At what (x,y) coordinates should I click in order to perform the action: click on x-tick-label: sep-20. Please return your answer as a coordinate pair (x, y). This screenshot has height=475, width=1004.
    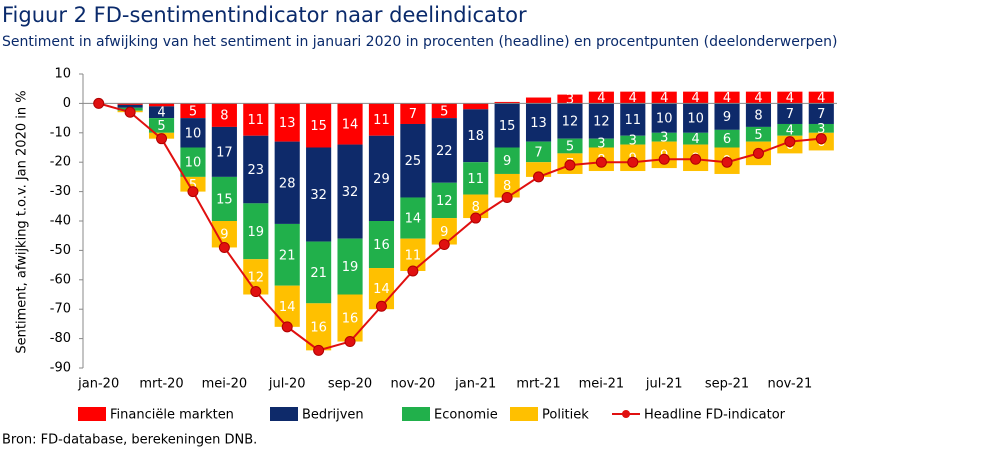
    Looking at the image, I should click on (350, 384).